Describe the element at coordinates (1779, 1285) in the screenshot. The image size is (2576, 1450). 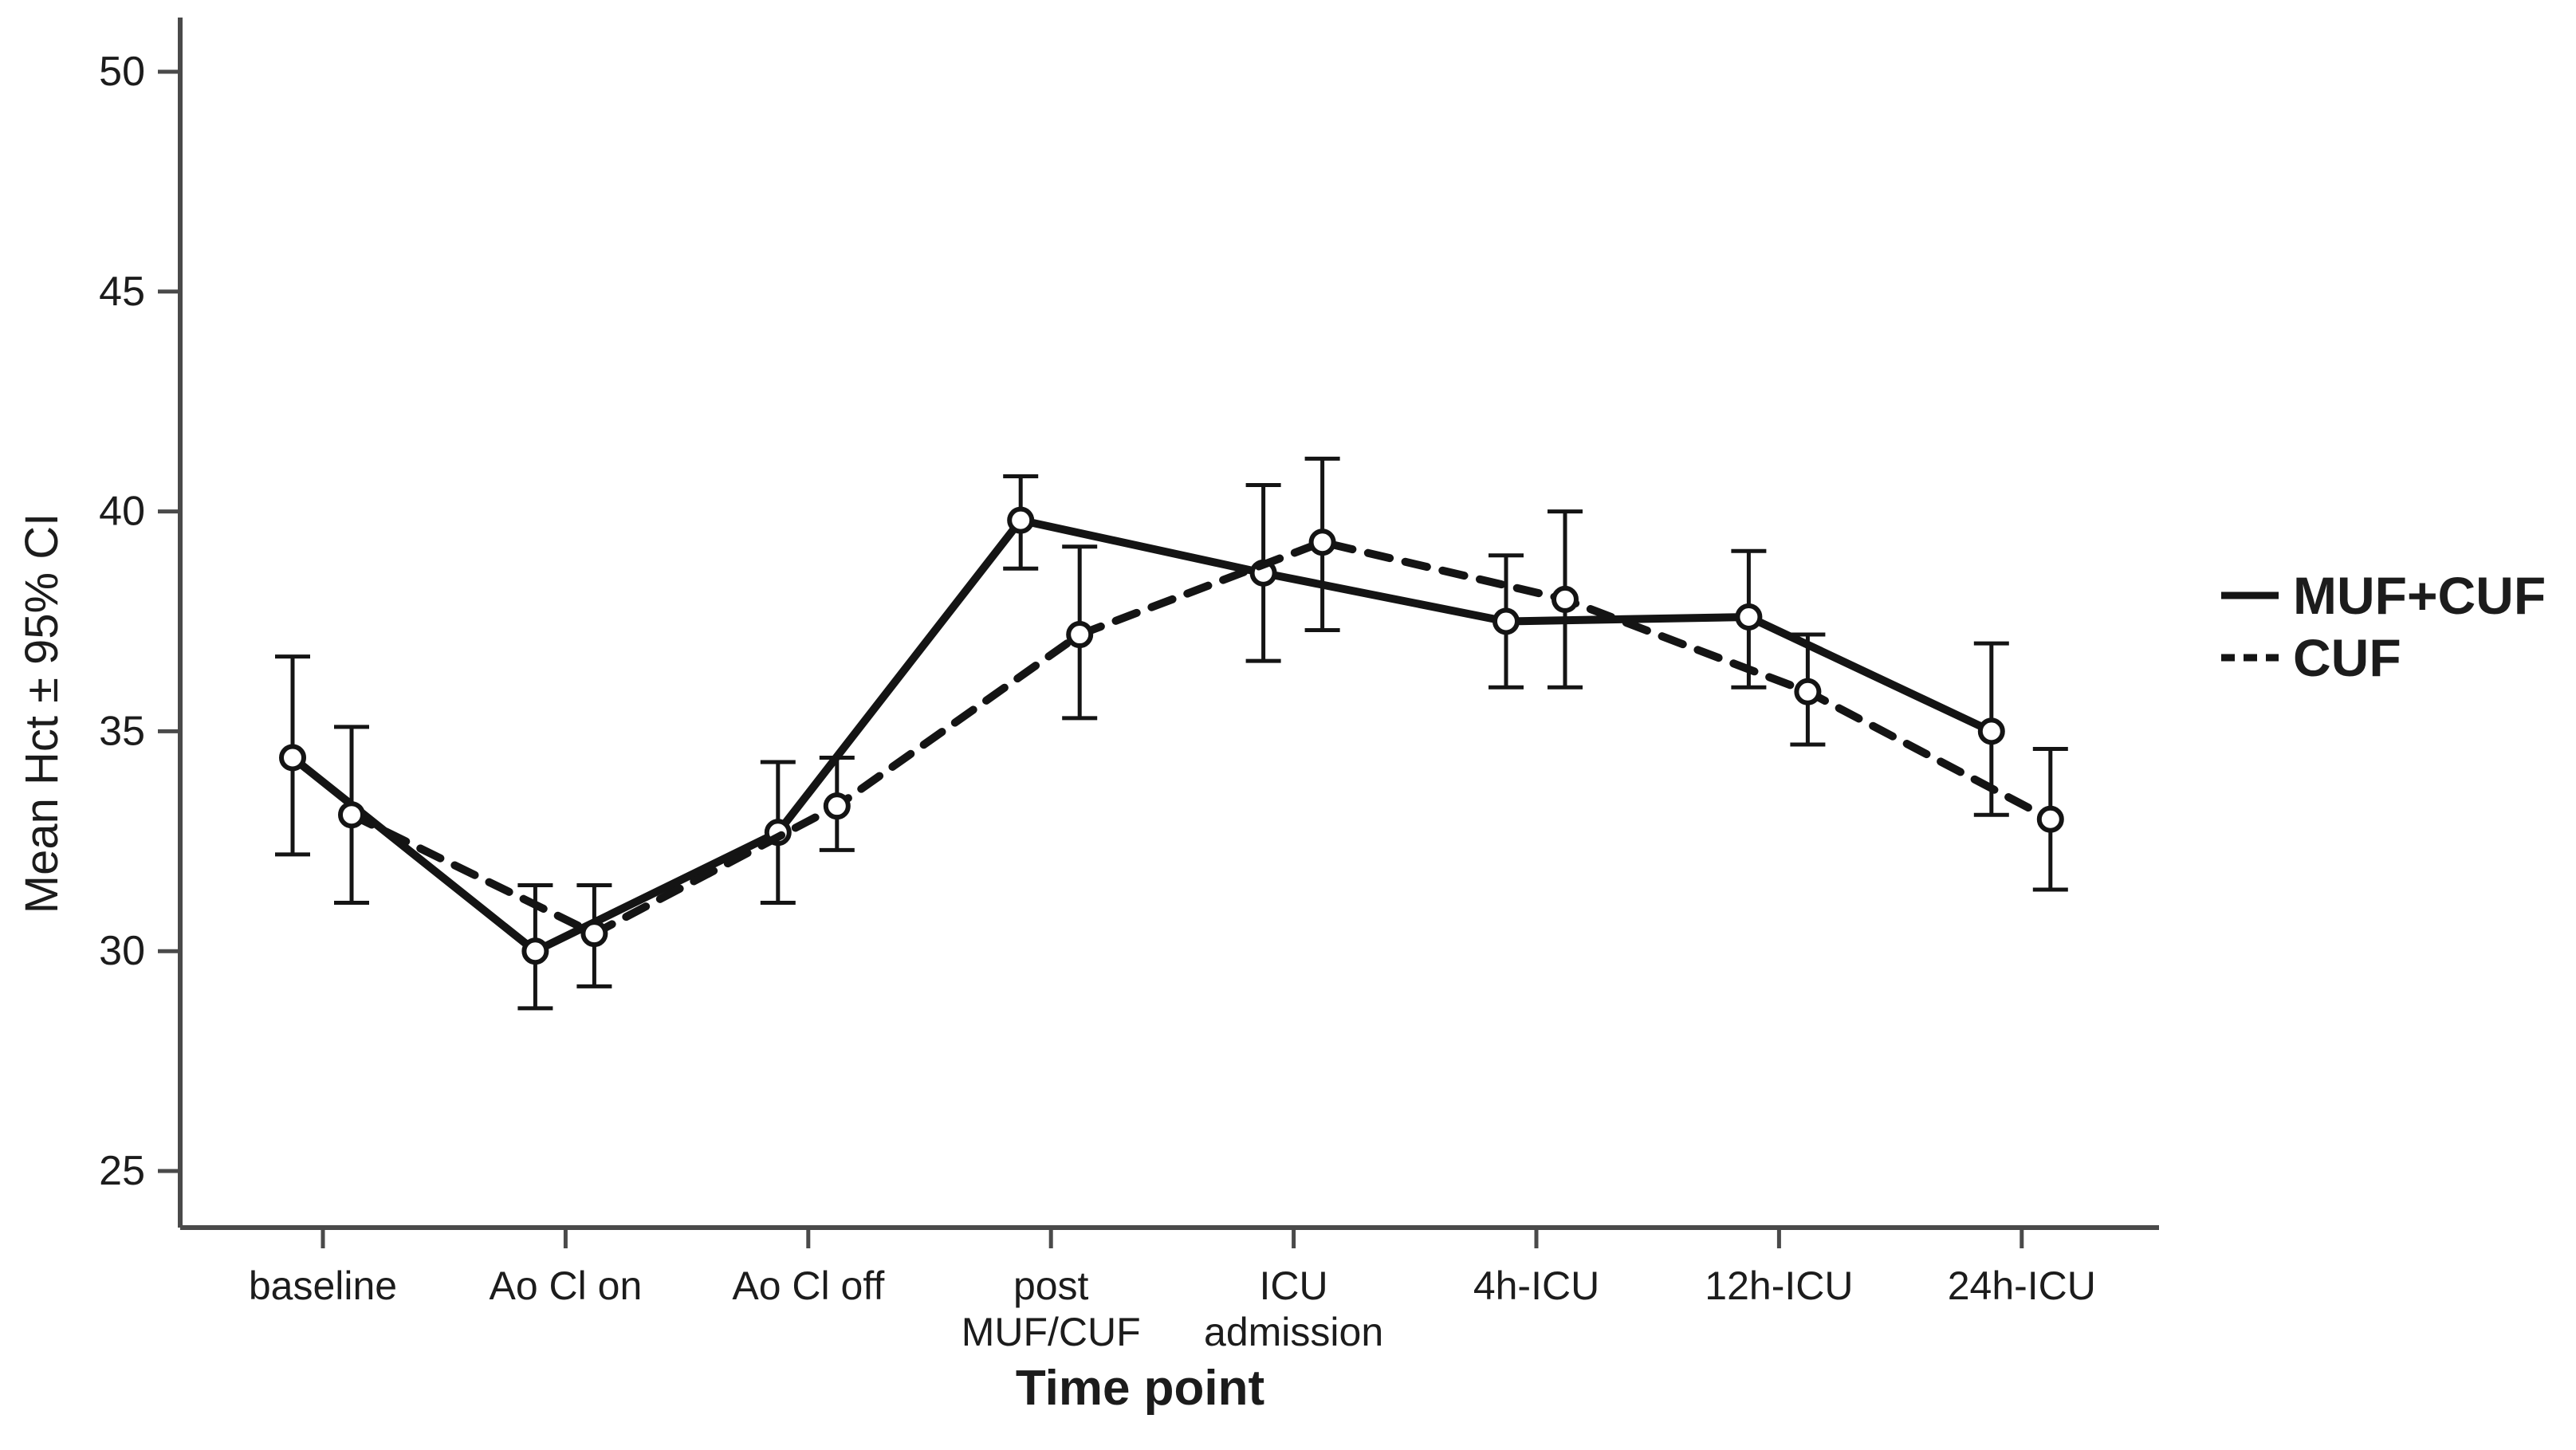
I see `x-tick-label: 12h-ICU` at that location.